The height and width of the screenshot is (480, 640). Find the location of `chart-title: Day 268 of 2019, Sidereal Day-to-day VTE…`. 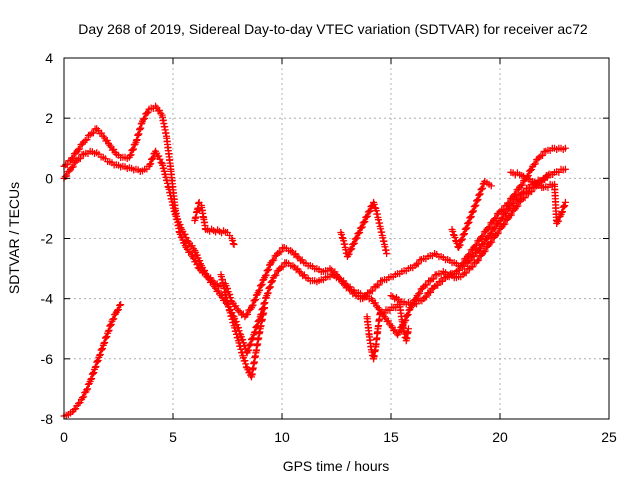

chart-title: Day 268 of 2019, Sidereal Day-to-day VTE… is located at coordinates (333, 29).